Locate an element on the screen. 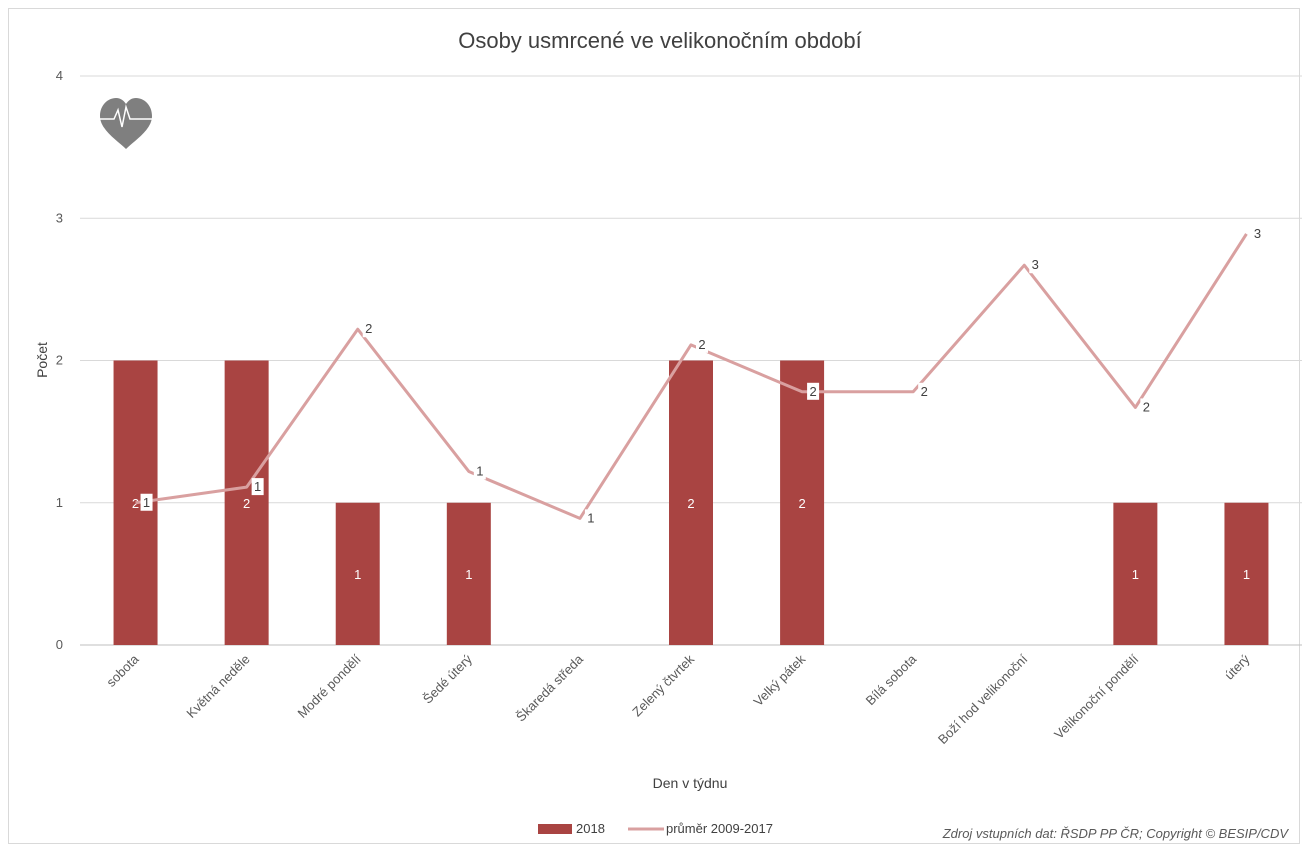 The height and width of the screenshot is (847, 1302). y-tick-label: 1 is located at coordinates (59, 502).